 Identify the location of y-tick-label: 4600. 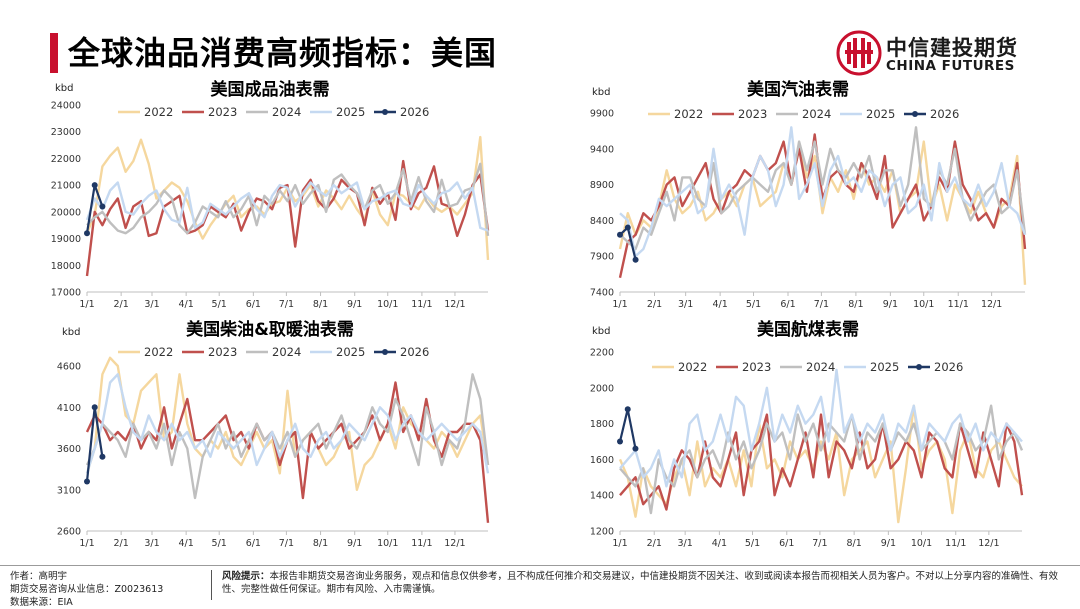
(69, 367).